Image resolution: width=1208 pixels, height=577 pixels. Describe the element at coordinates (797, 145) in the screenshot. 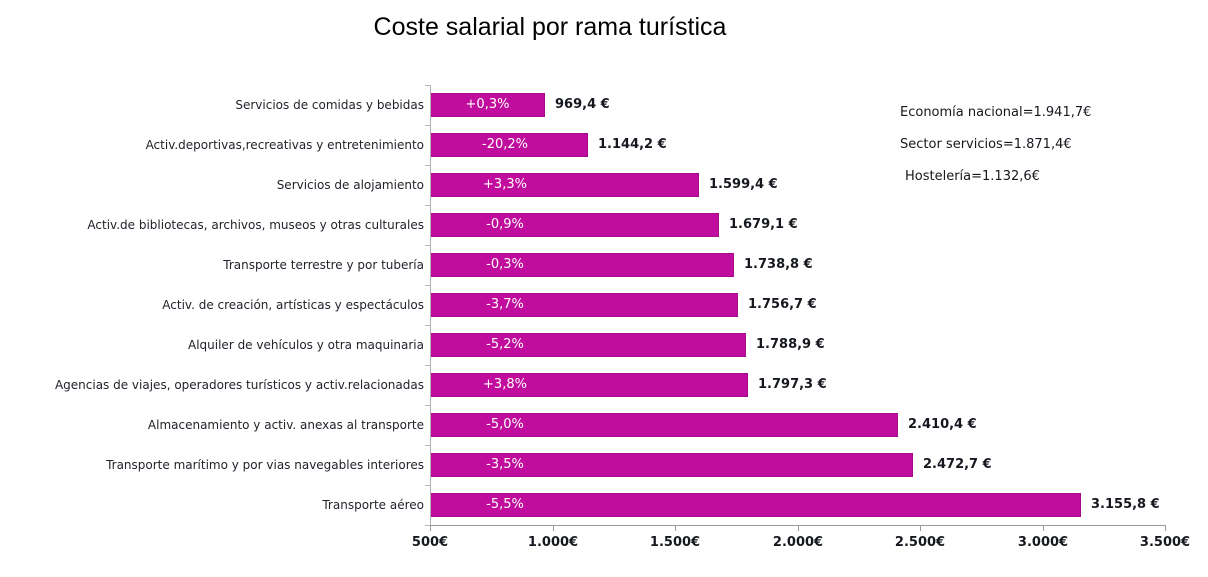

I see `bar-row: -20,2% 1.144,2 €` at that location.